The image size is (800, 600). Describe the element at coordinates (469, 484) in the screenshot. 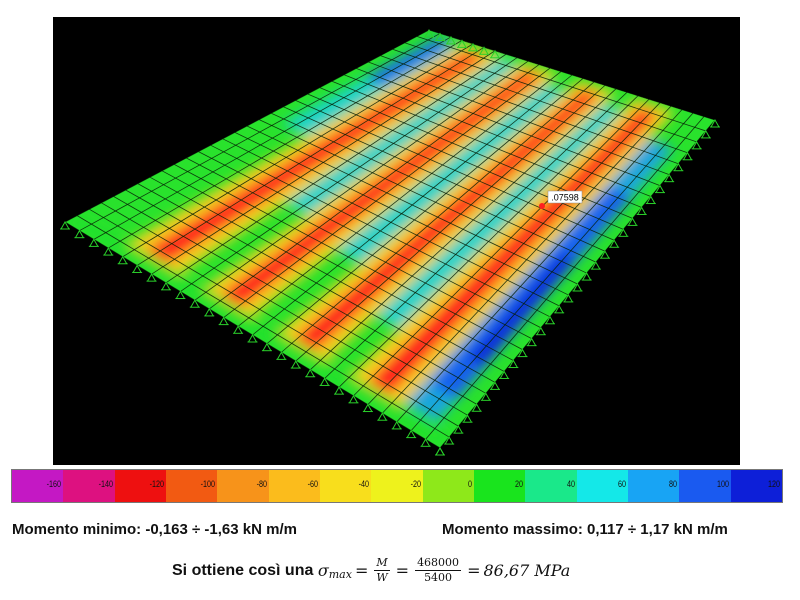

I see `legend-tick-label: 0` at that location.